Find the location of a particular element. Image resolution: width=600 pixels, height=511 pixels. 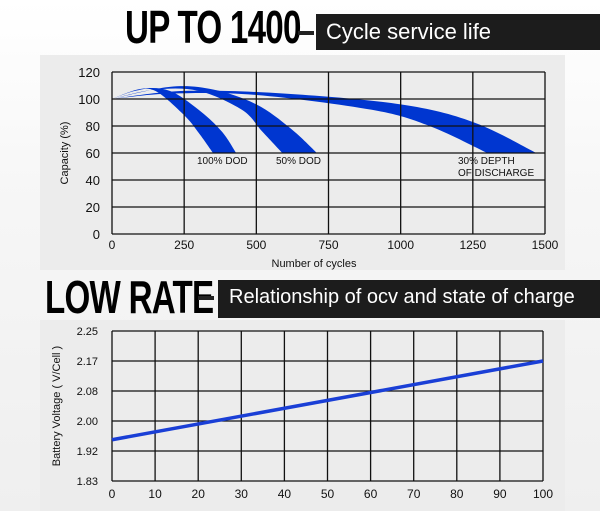

y-tick-label: 60 is located at coordinates (93, 153).